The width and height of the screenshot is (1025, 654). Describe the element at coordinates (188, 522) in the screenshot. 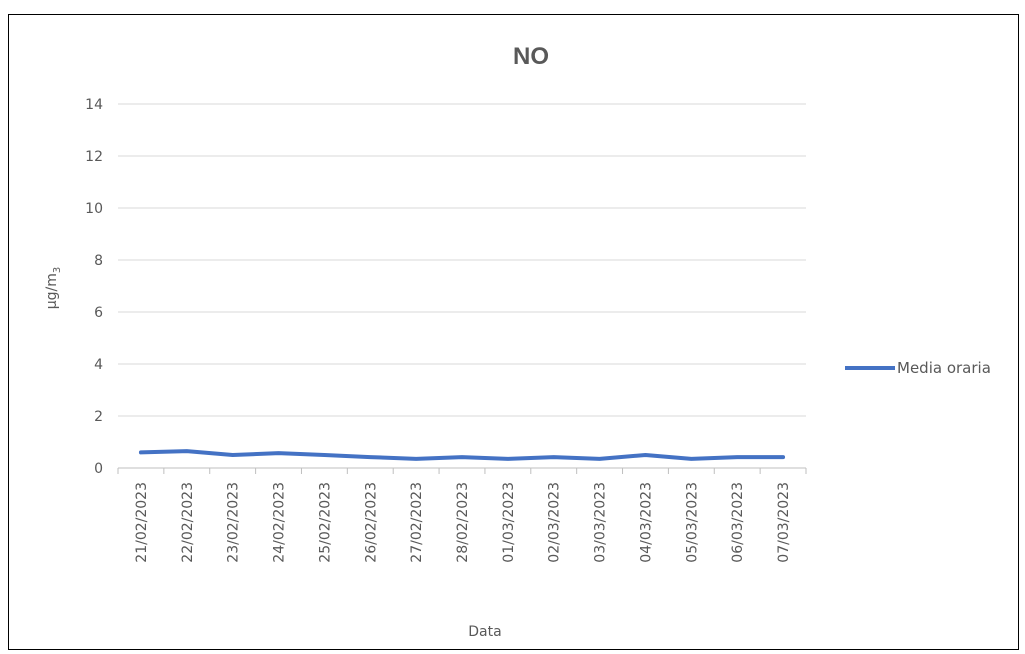

I see `x-tick-label: 22/02/2023` at that location.